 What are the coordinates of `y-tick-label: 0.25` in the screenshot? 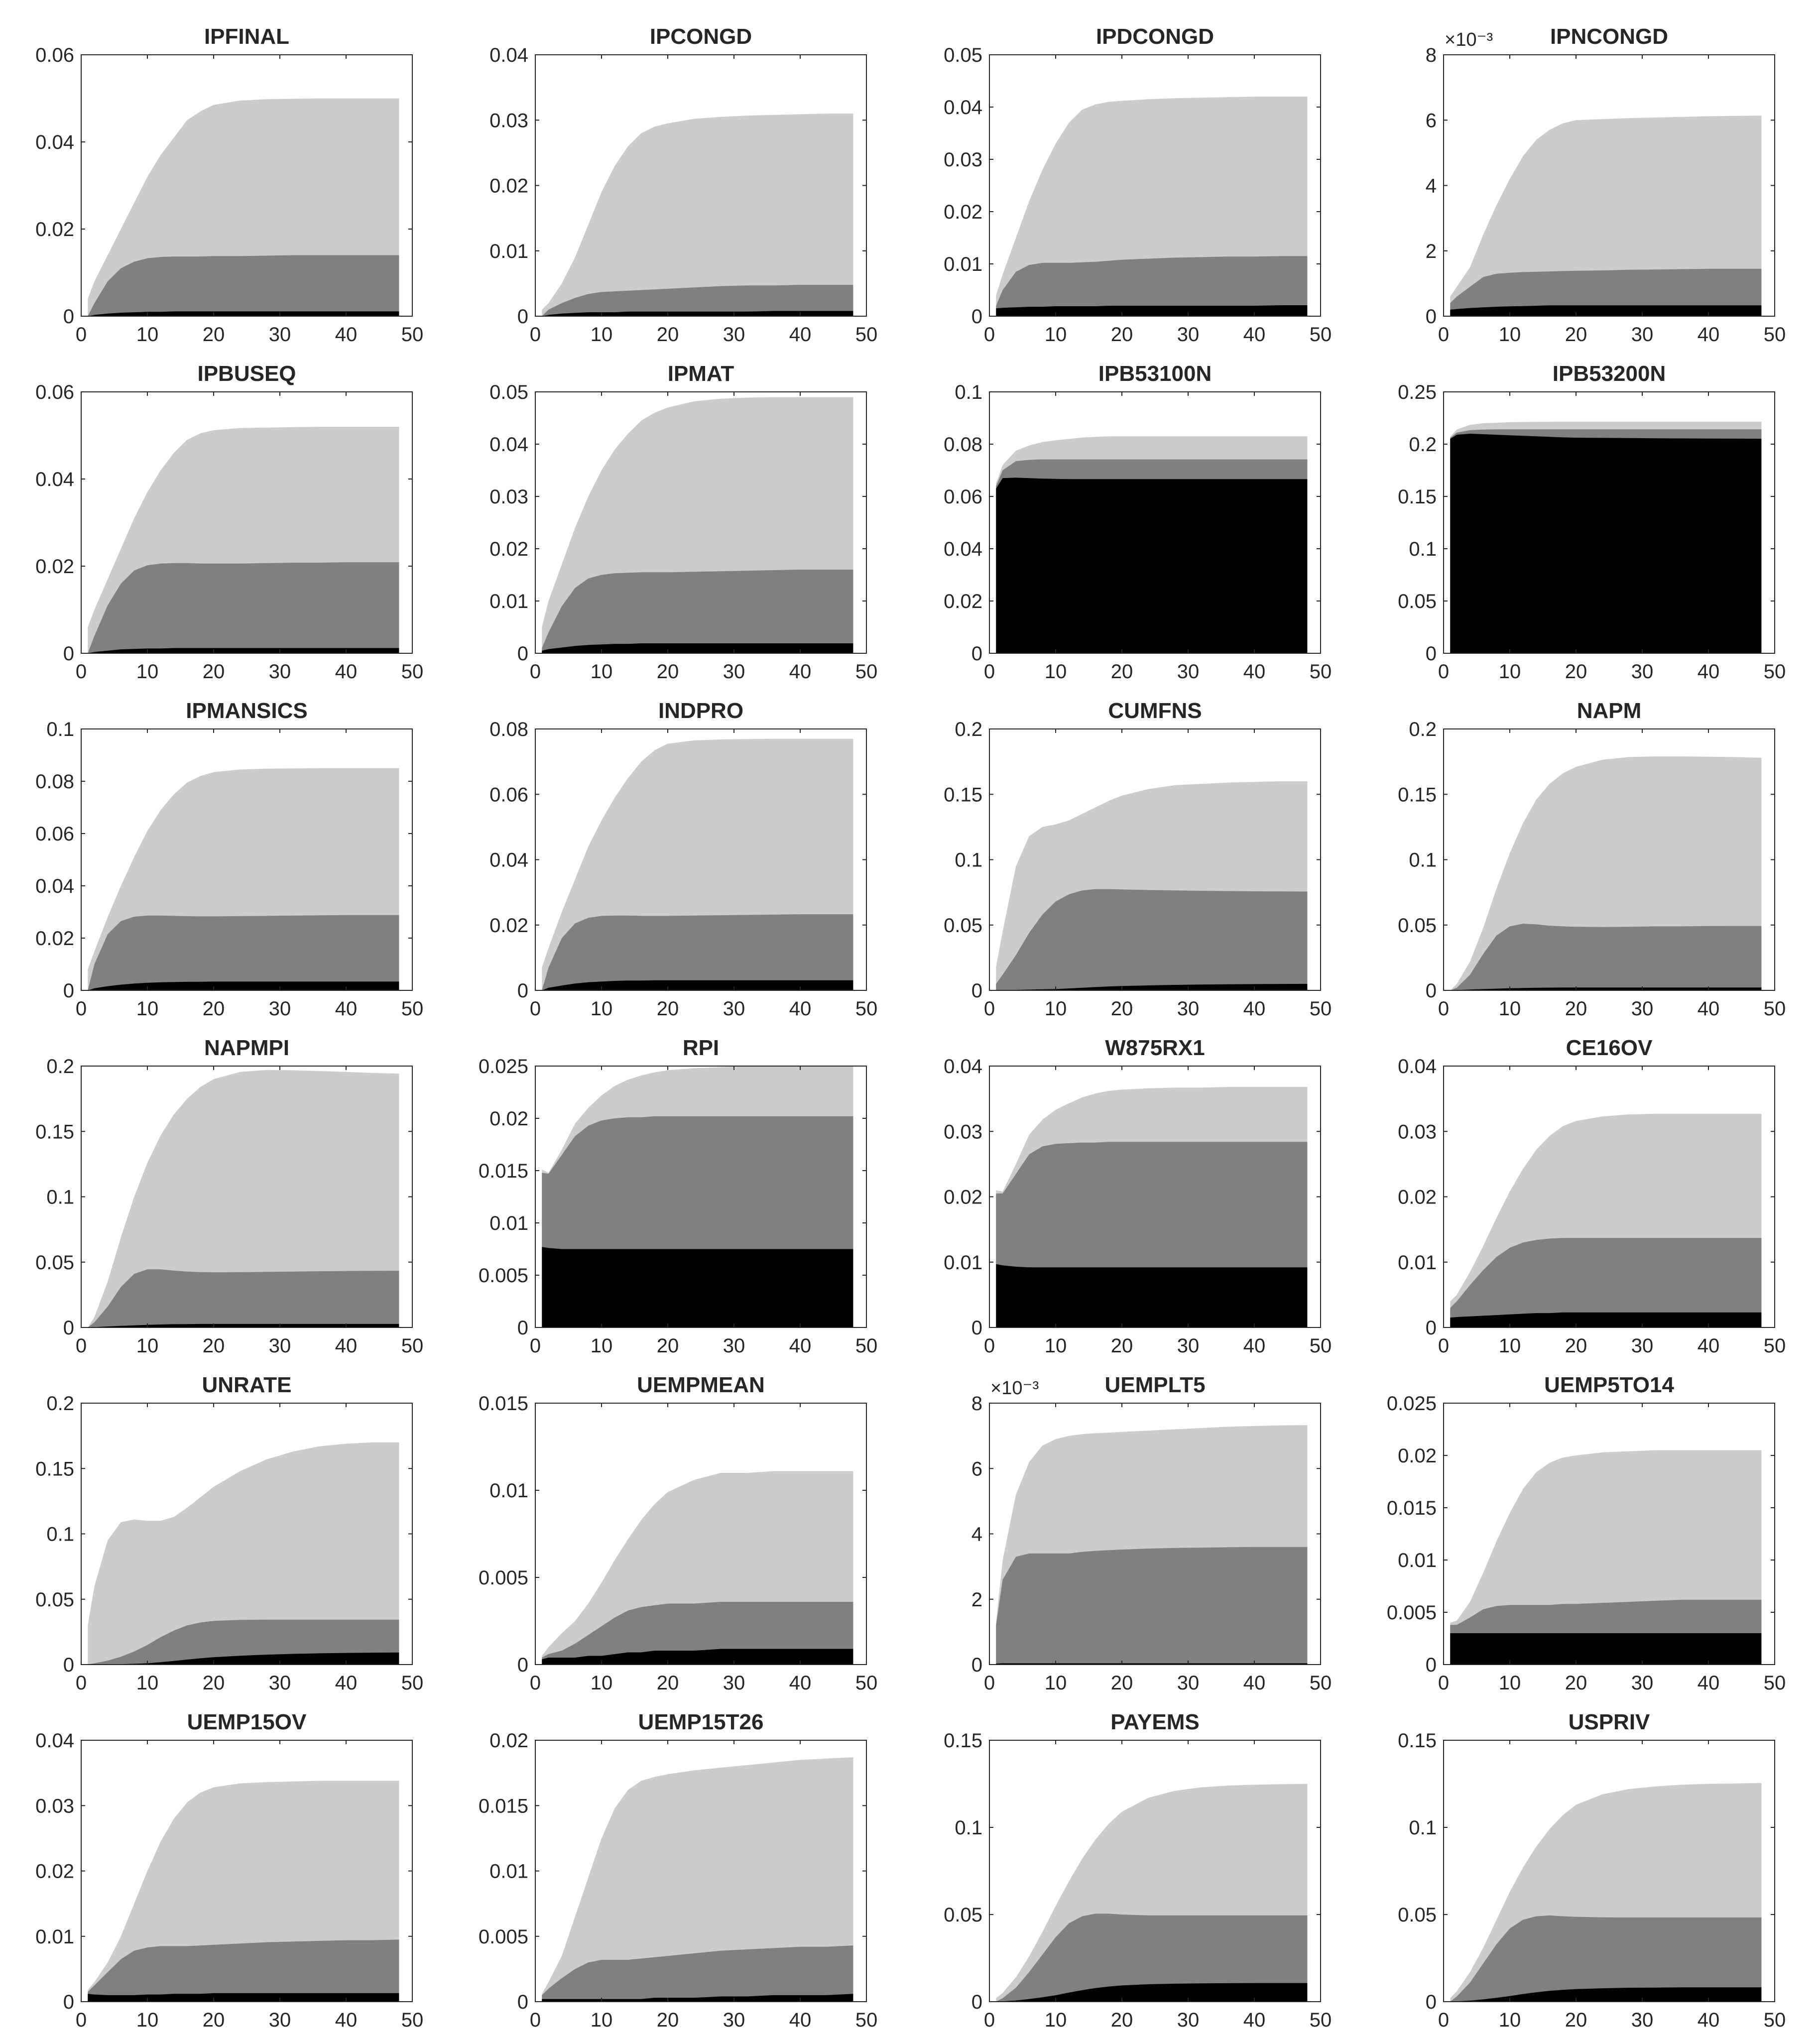 It's located at (1417, 392).